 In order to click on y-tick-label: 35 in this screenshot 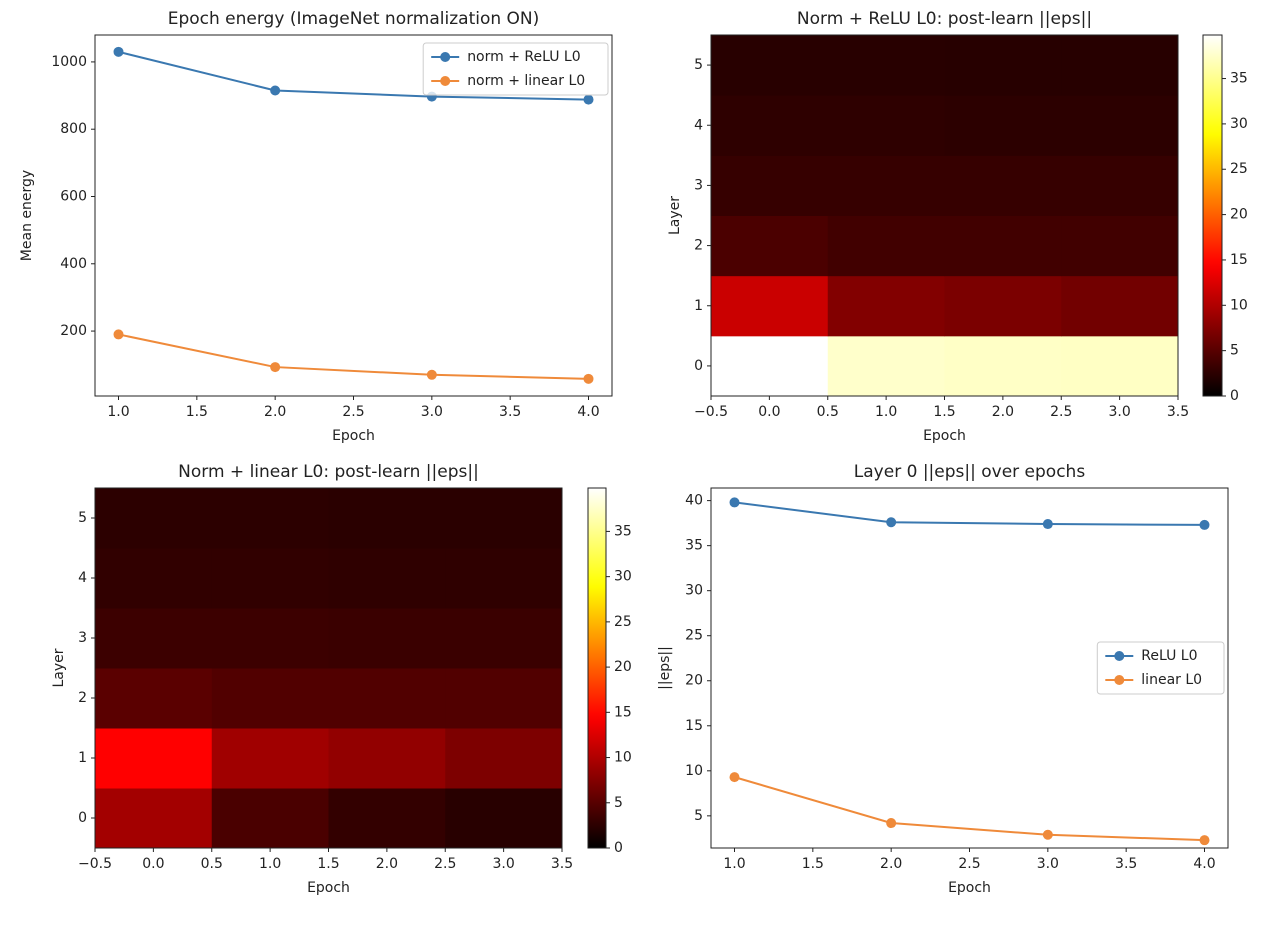, I will do `click(694, 546)`.